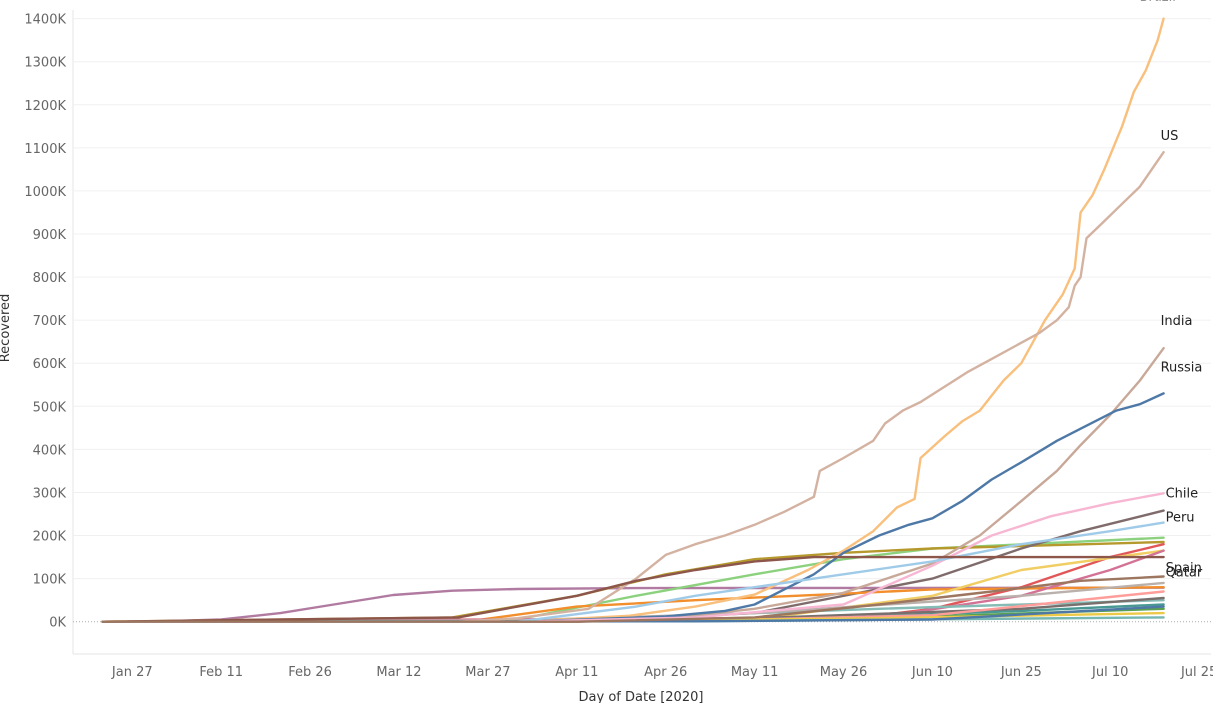 The image size is (1213, 703). Describe the element at coordinates (576, 672) in the screenshot. I see `x-tick-label: Apr 11` at that location.